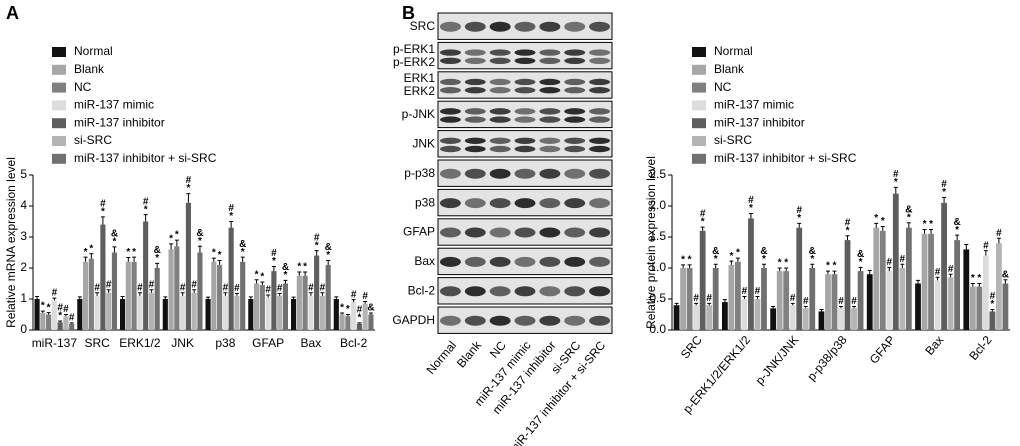 The height and width of the screenshot is (446, 1020). I want to click on blot-row-label: GFAP, so click(419, 232).